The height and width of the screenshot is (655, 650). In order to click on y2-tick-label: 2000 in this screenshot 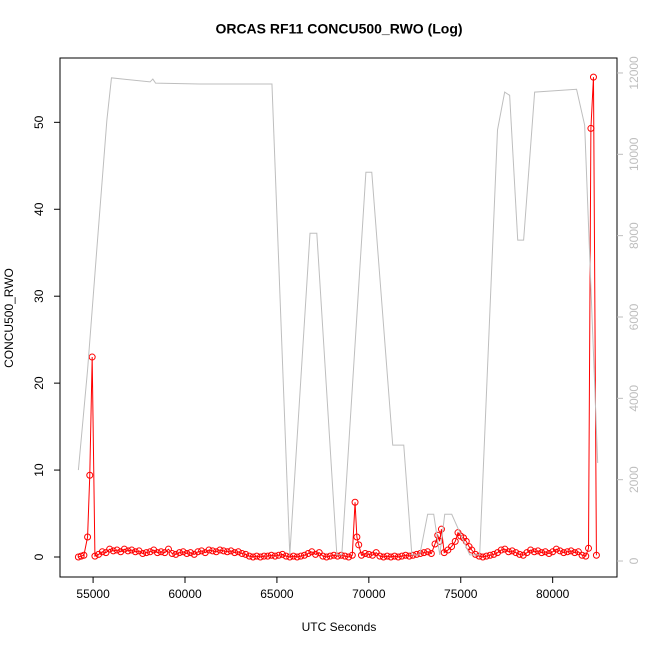, I will do `click(634, 479)`.